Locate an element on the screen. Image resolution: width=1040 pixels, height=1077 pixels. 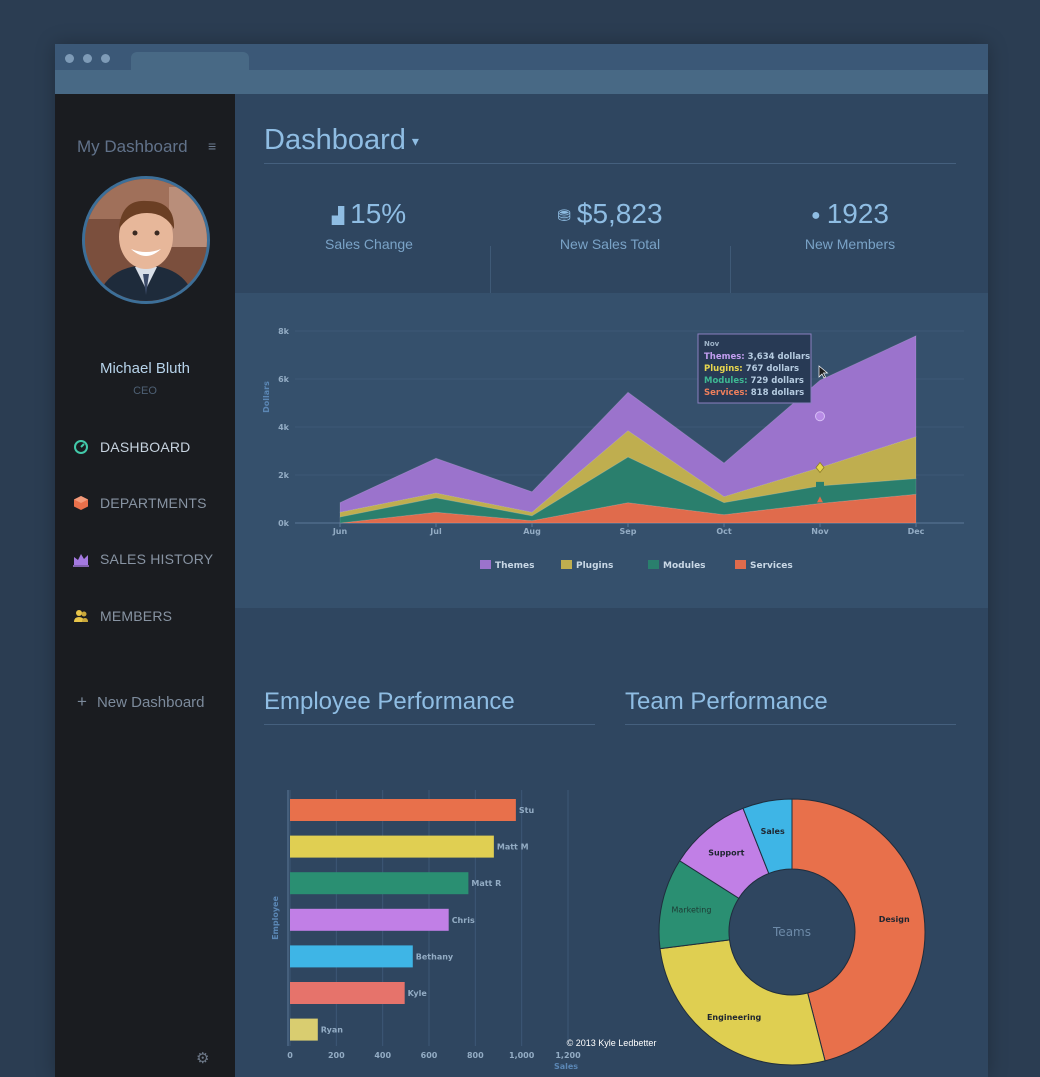
bar-bethany is located at coordinates (351, 956).